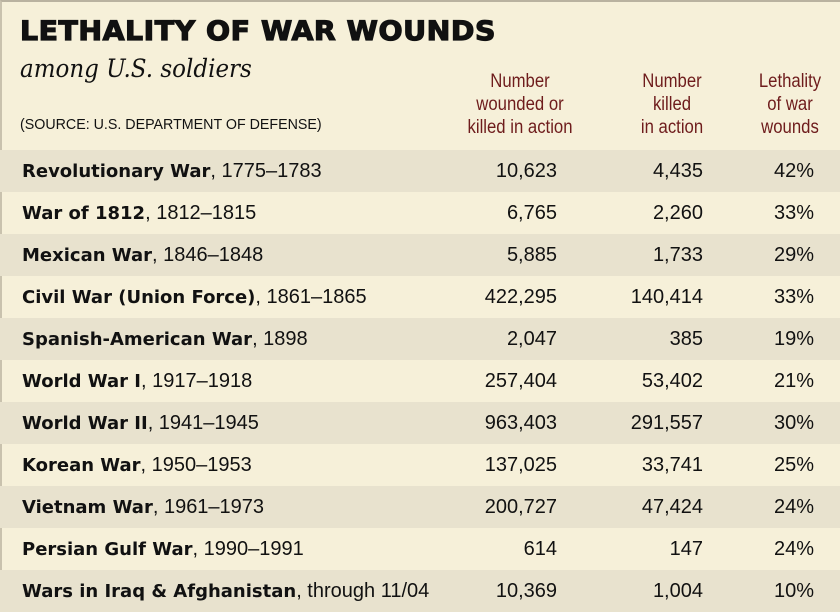 This screenshot has width=840, height=612. What do you see at coordinates (136, 68) in the screenshot?
I see `chart-subtitle: among U.S. soldiers` at bounding box center [136, 68].